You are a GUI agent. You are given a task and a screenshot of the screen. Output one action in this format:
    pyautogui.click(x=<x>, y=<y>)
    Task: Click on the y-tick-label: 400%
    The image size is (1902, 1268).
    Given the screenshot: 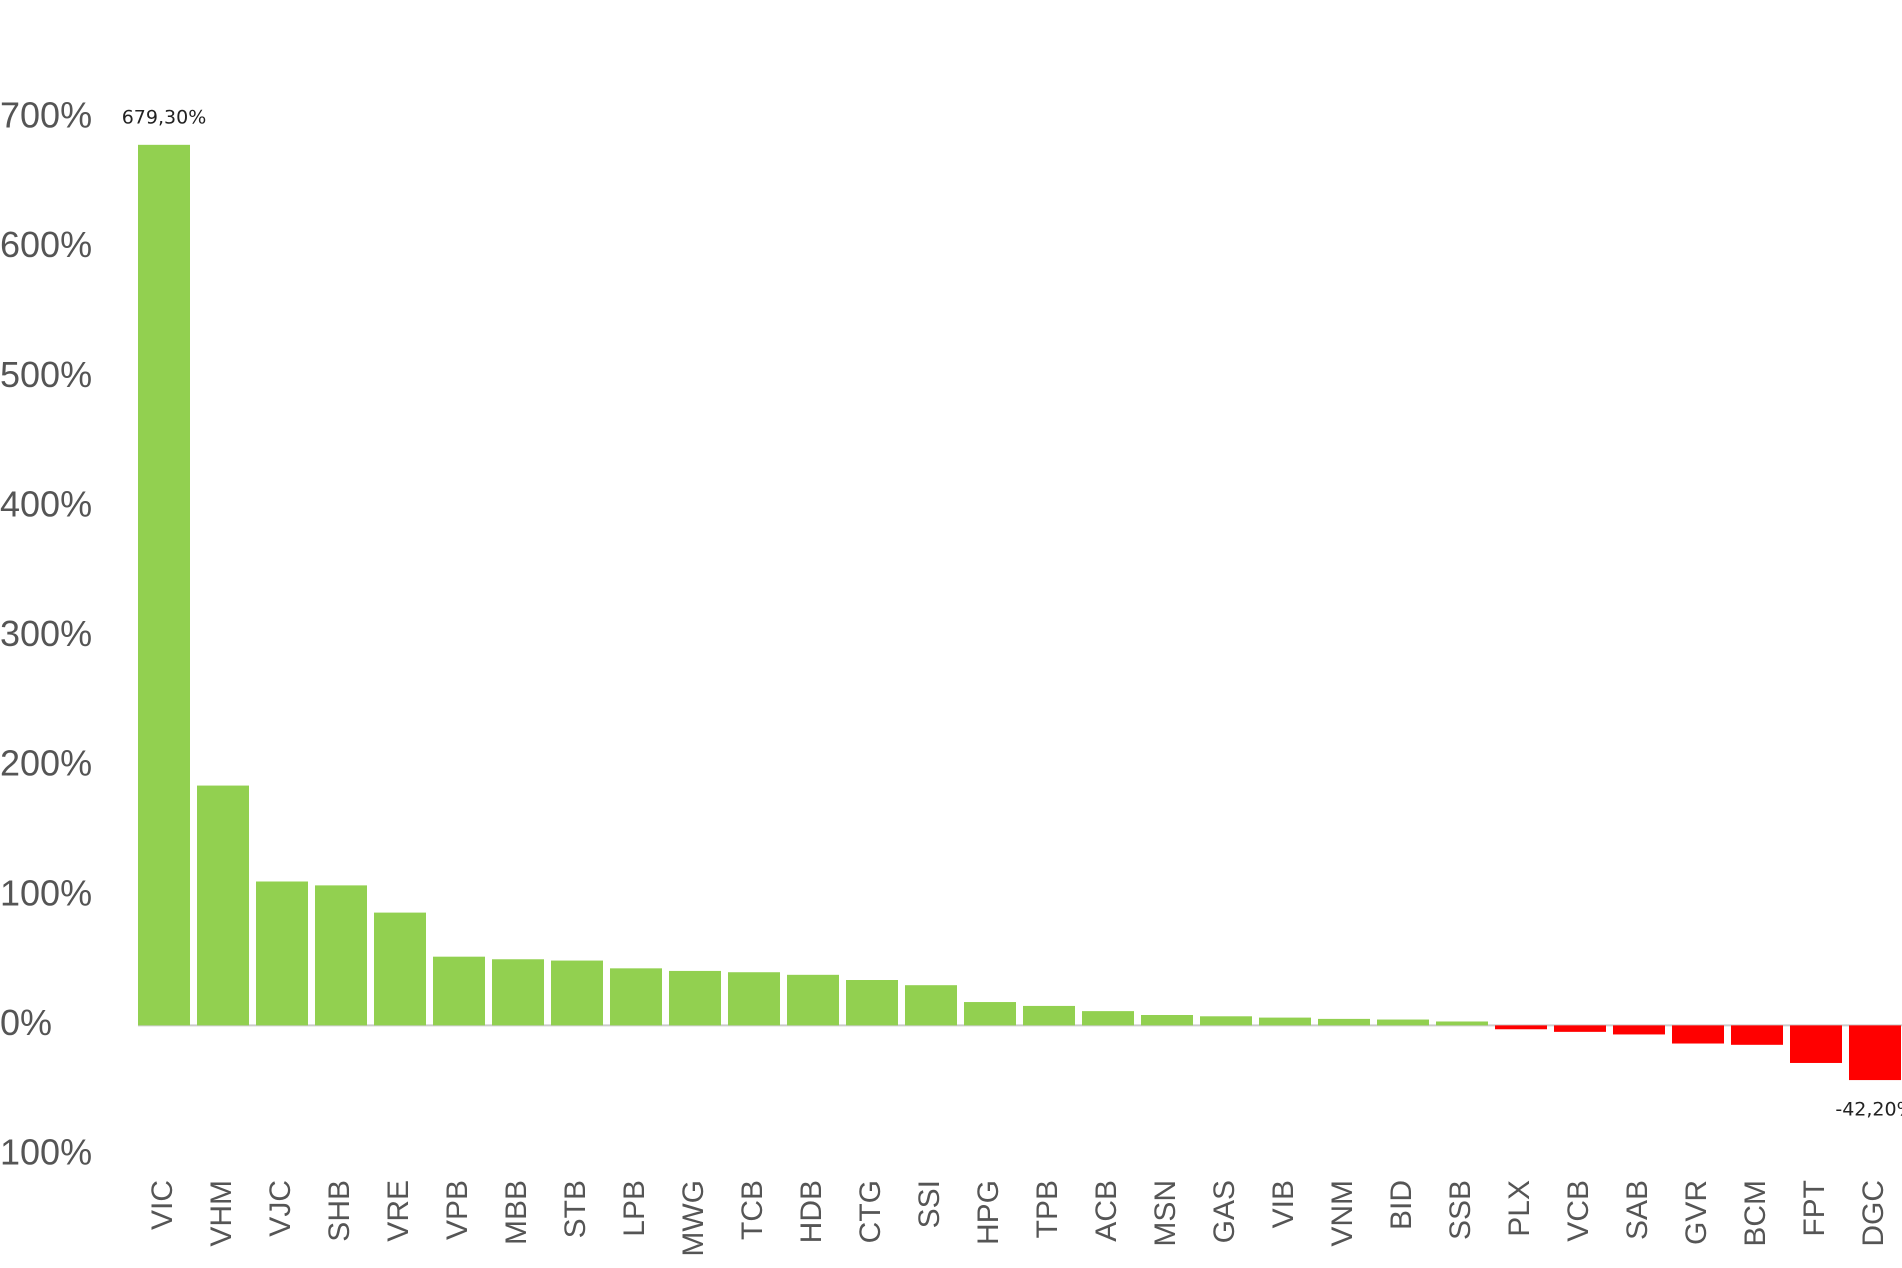 What is the action you would take?
    pyautogui.click(x=46, y=503)
    